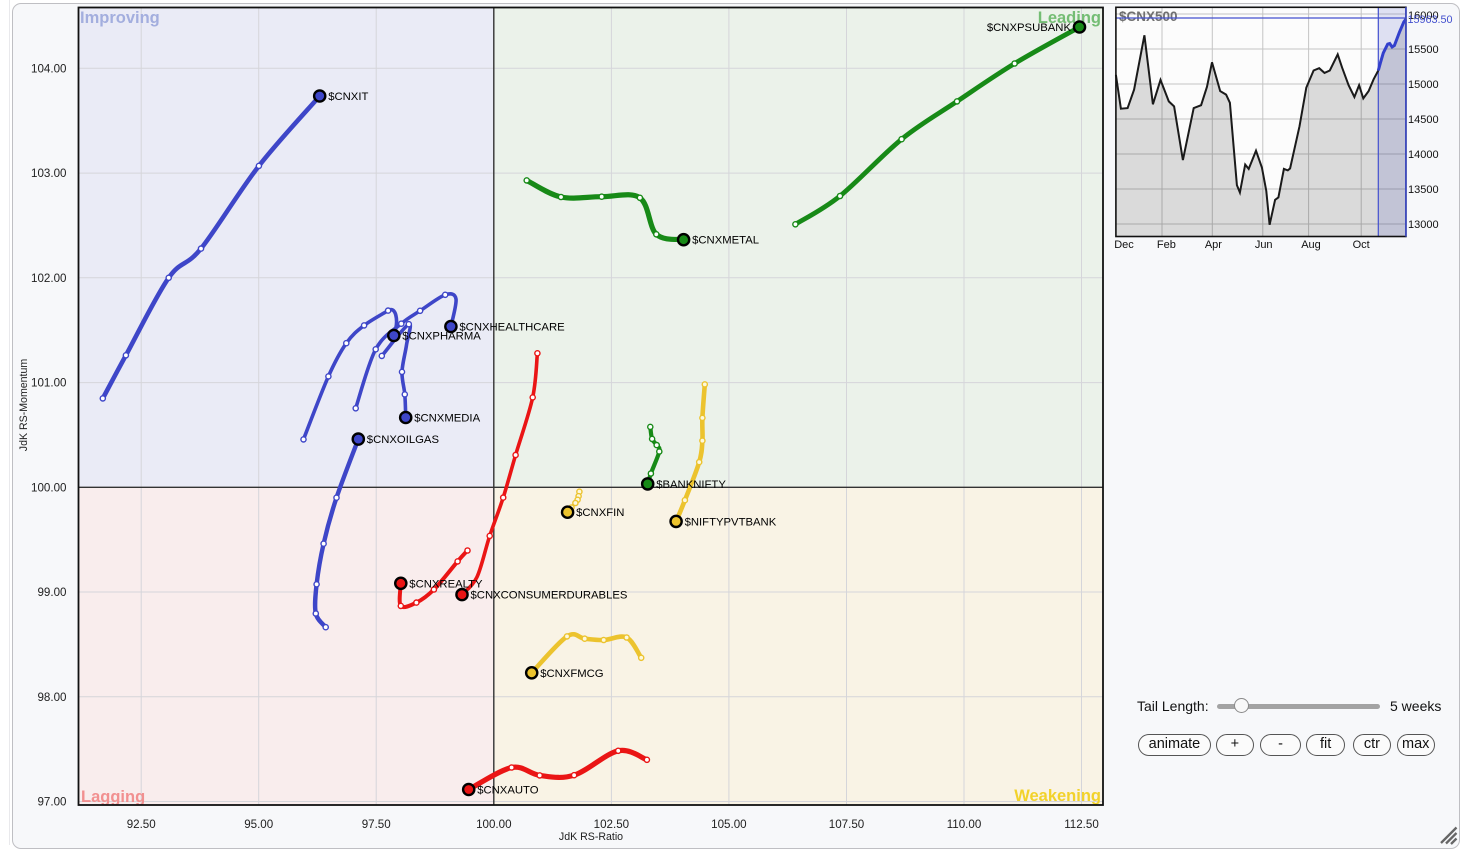  I want to click on svg-text: $CNXREALTY, so click(446, 584).